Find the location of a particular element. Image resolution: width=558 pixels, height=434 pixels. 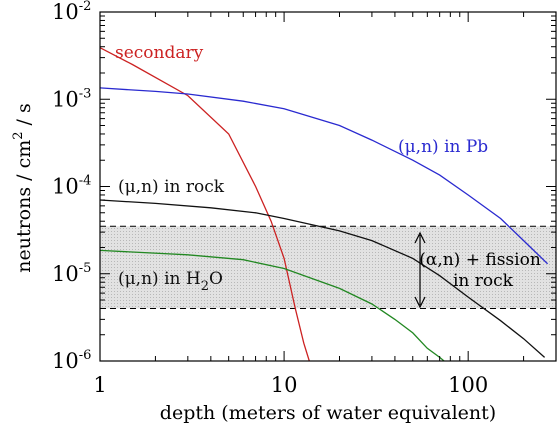

x-tick-labels: 1 10 100 is located at coordinates (290, 385).